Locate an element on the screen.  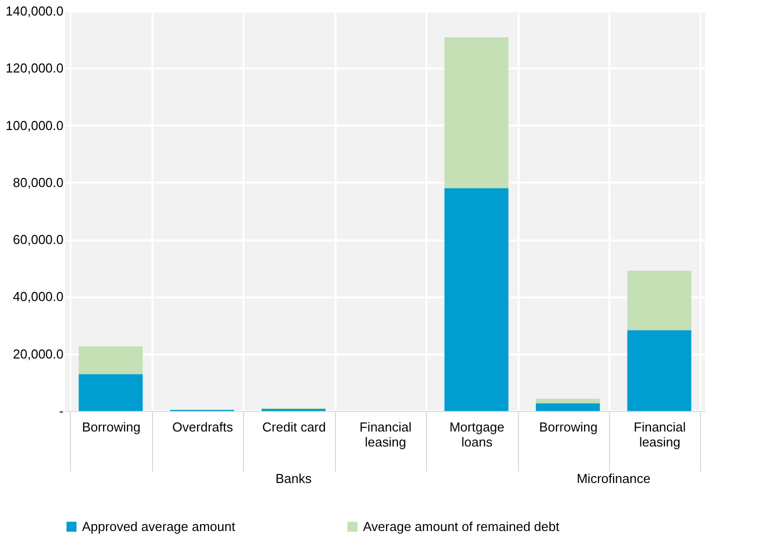
y-tick-label: 40,000.0 is located at coordinates (38, 296).